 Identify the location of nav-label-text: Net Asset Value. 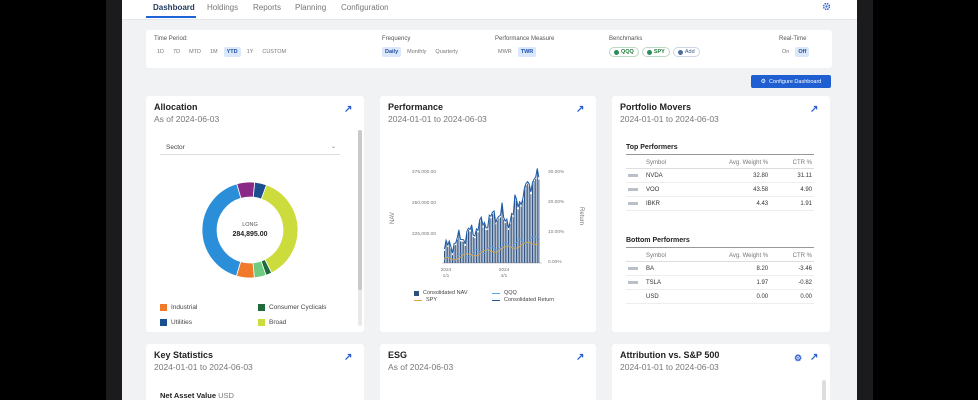
(188, 395).